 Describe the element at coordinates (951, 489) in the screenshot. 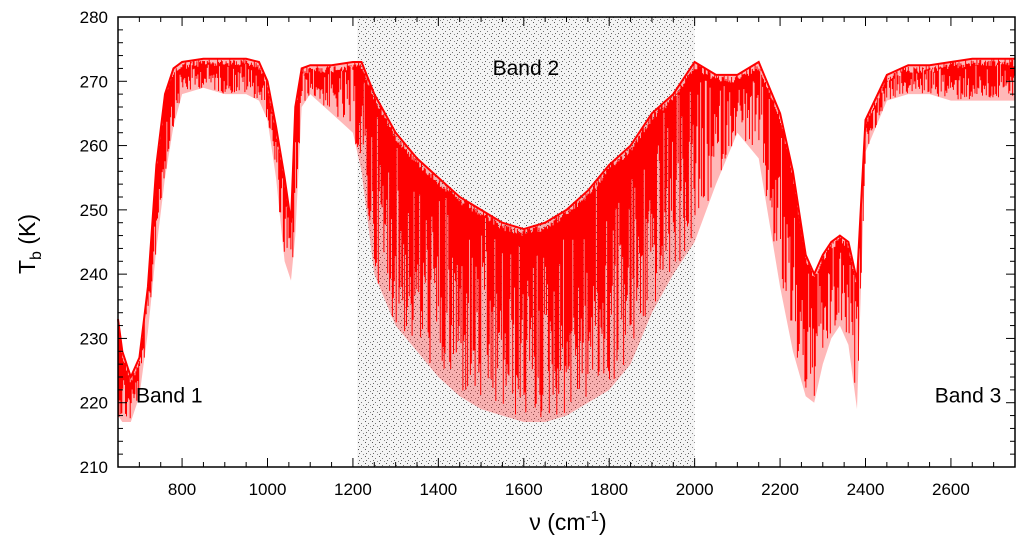

I see `x-tick-label: 2600` at that location.